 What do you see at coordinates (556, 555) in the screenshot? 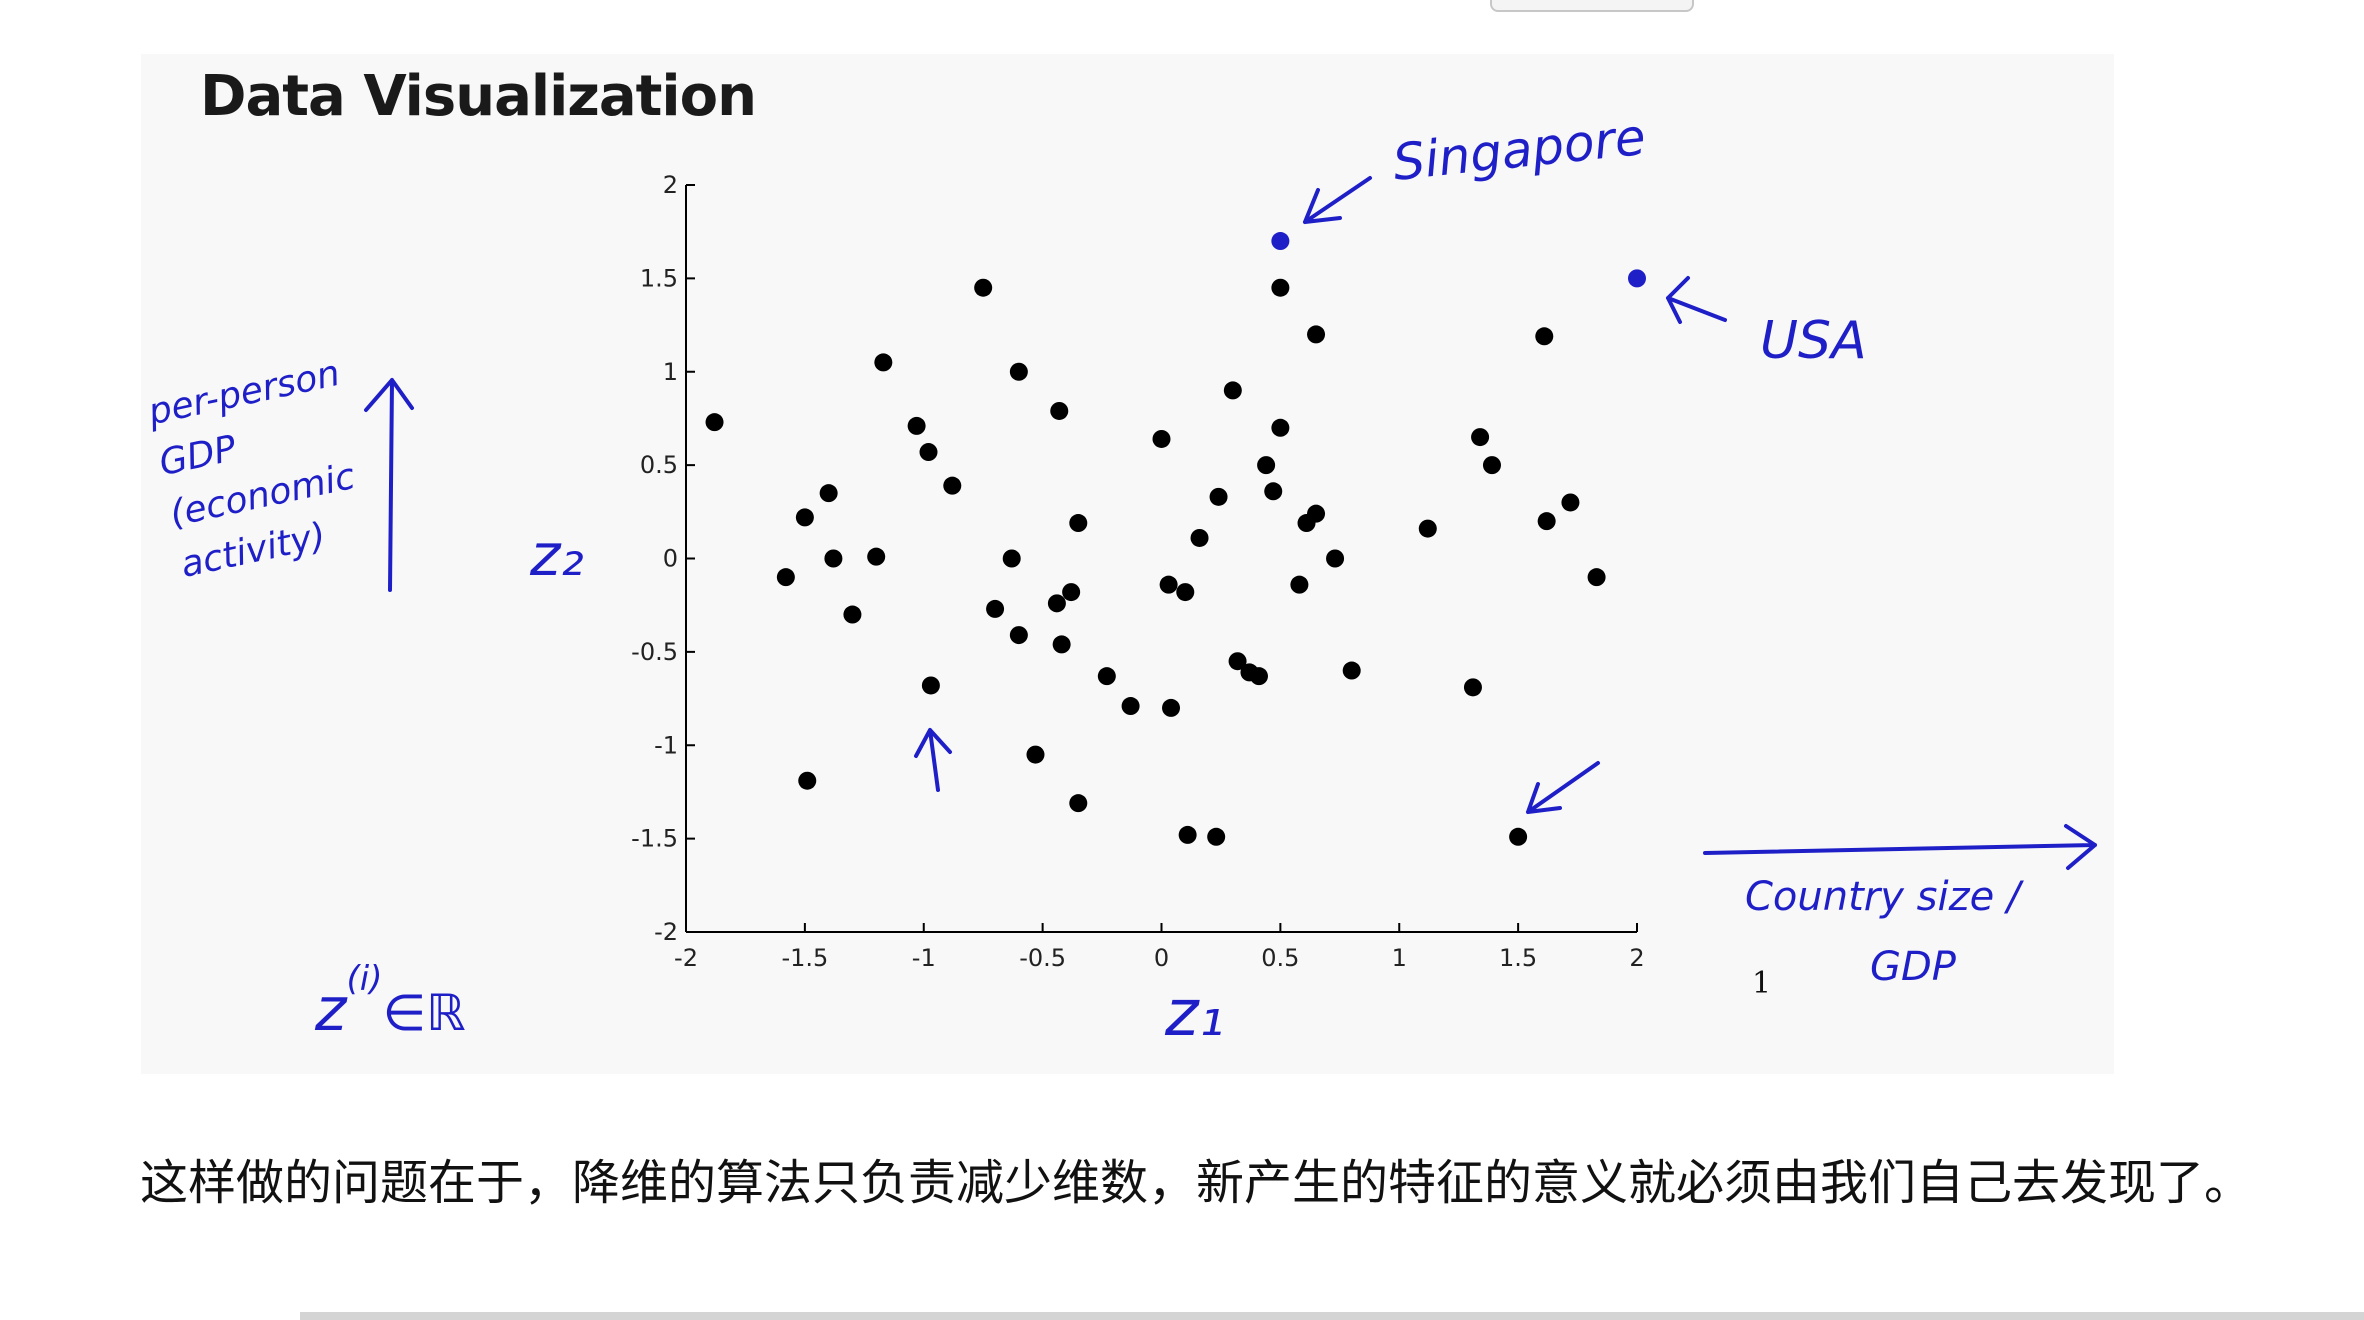
I see `y-axis-label: z₂` at bounding box center [556, 555].